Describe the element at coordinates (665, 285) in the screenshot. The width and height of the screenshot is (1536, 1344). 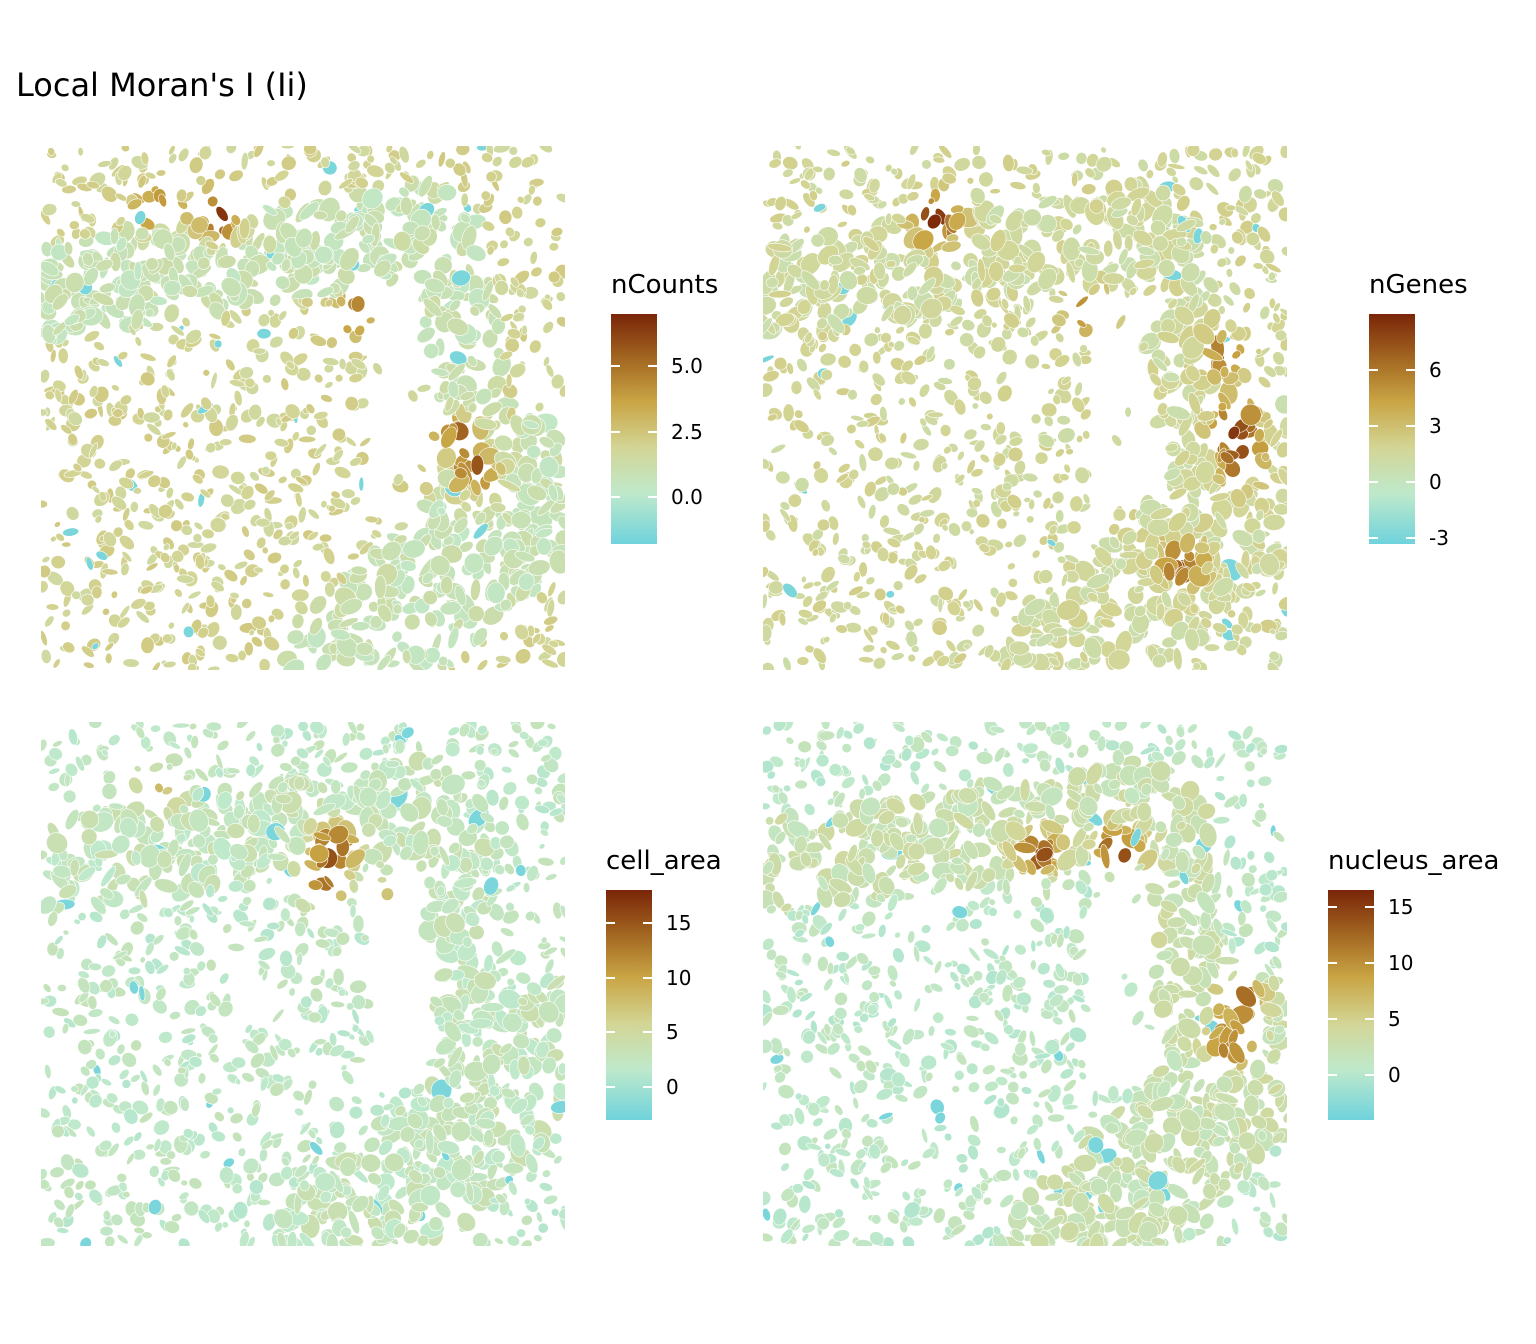
I see `legend-title-ncounts: nCounts` at that location.